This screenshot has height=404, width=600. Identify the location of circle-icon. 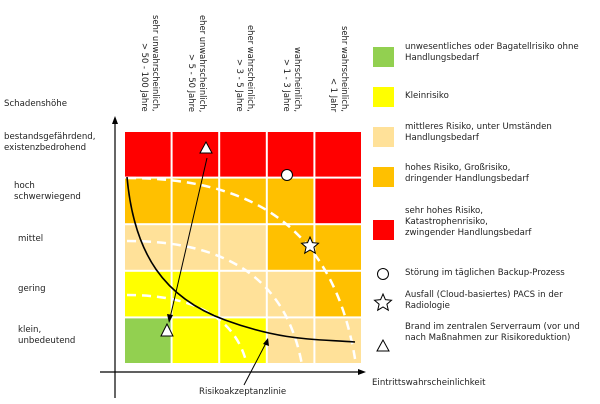
(287, 175).